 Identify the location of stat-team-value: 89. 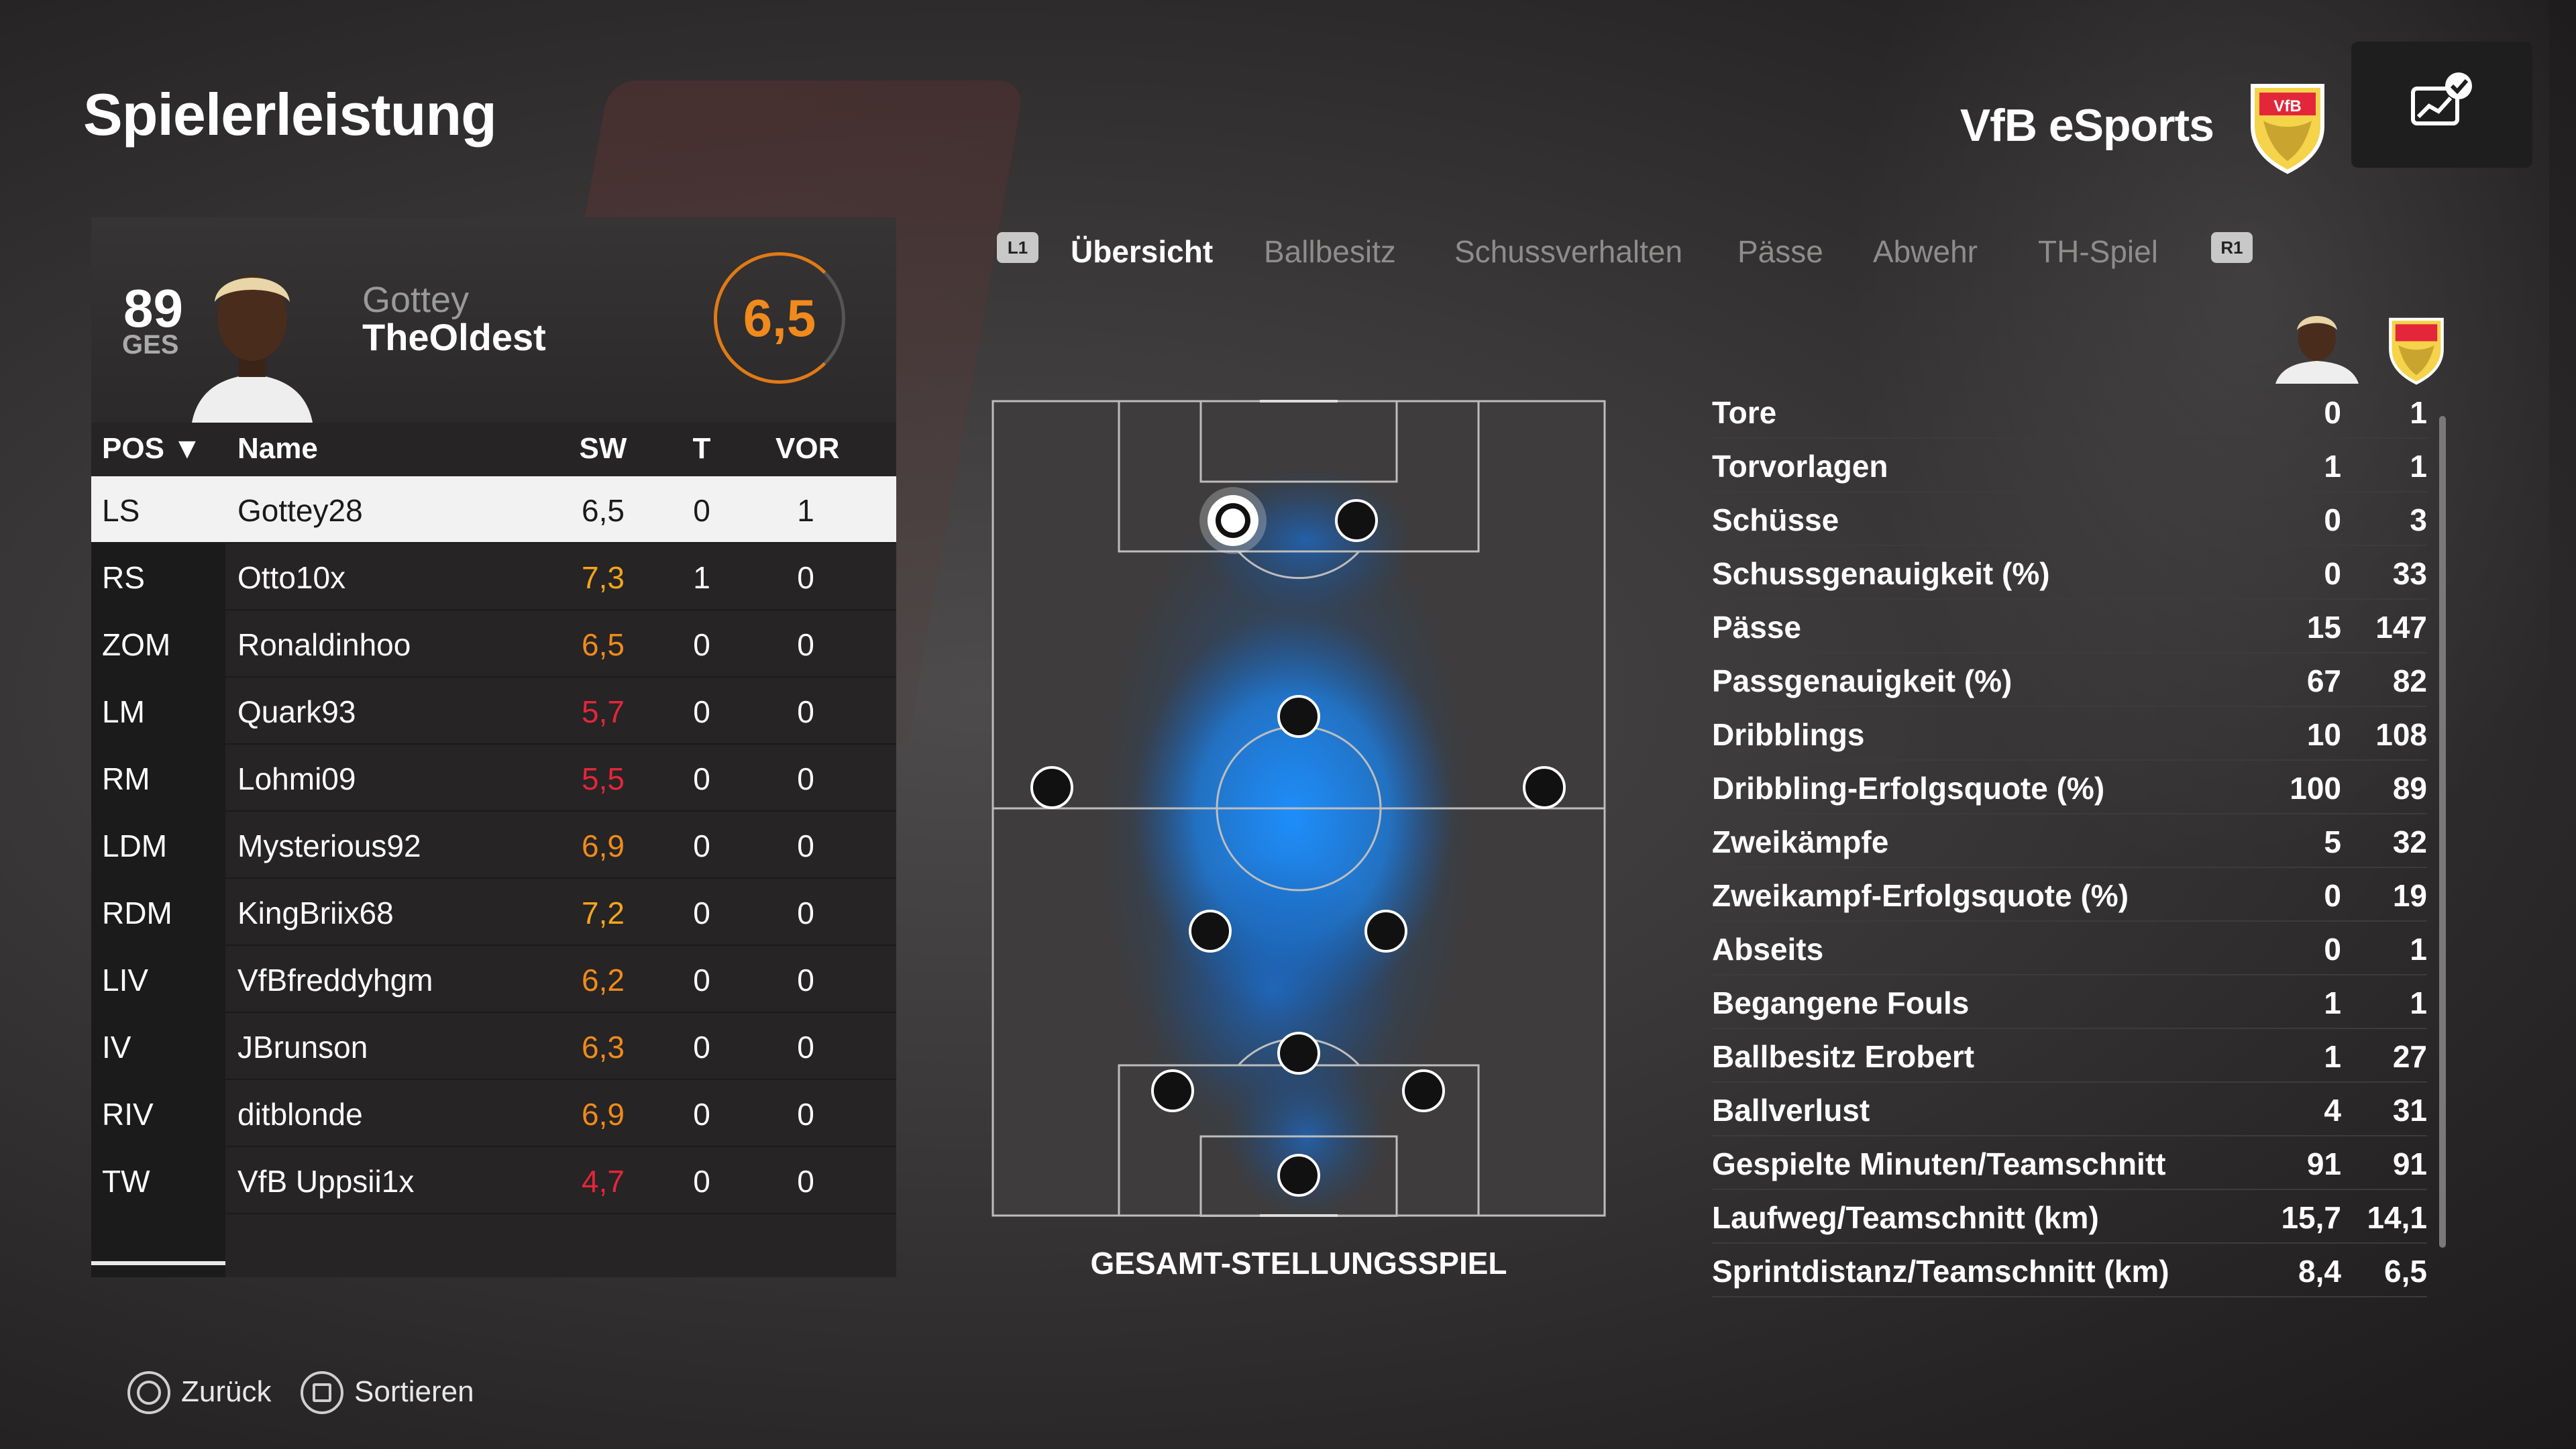
(2409, 788).